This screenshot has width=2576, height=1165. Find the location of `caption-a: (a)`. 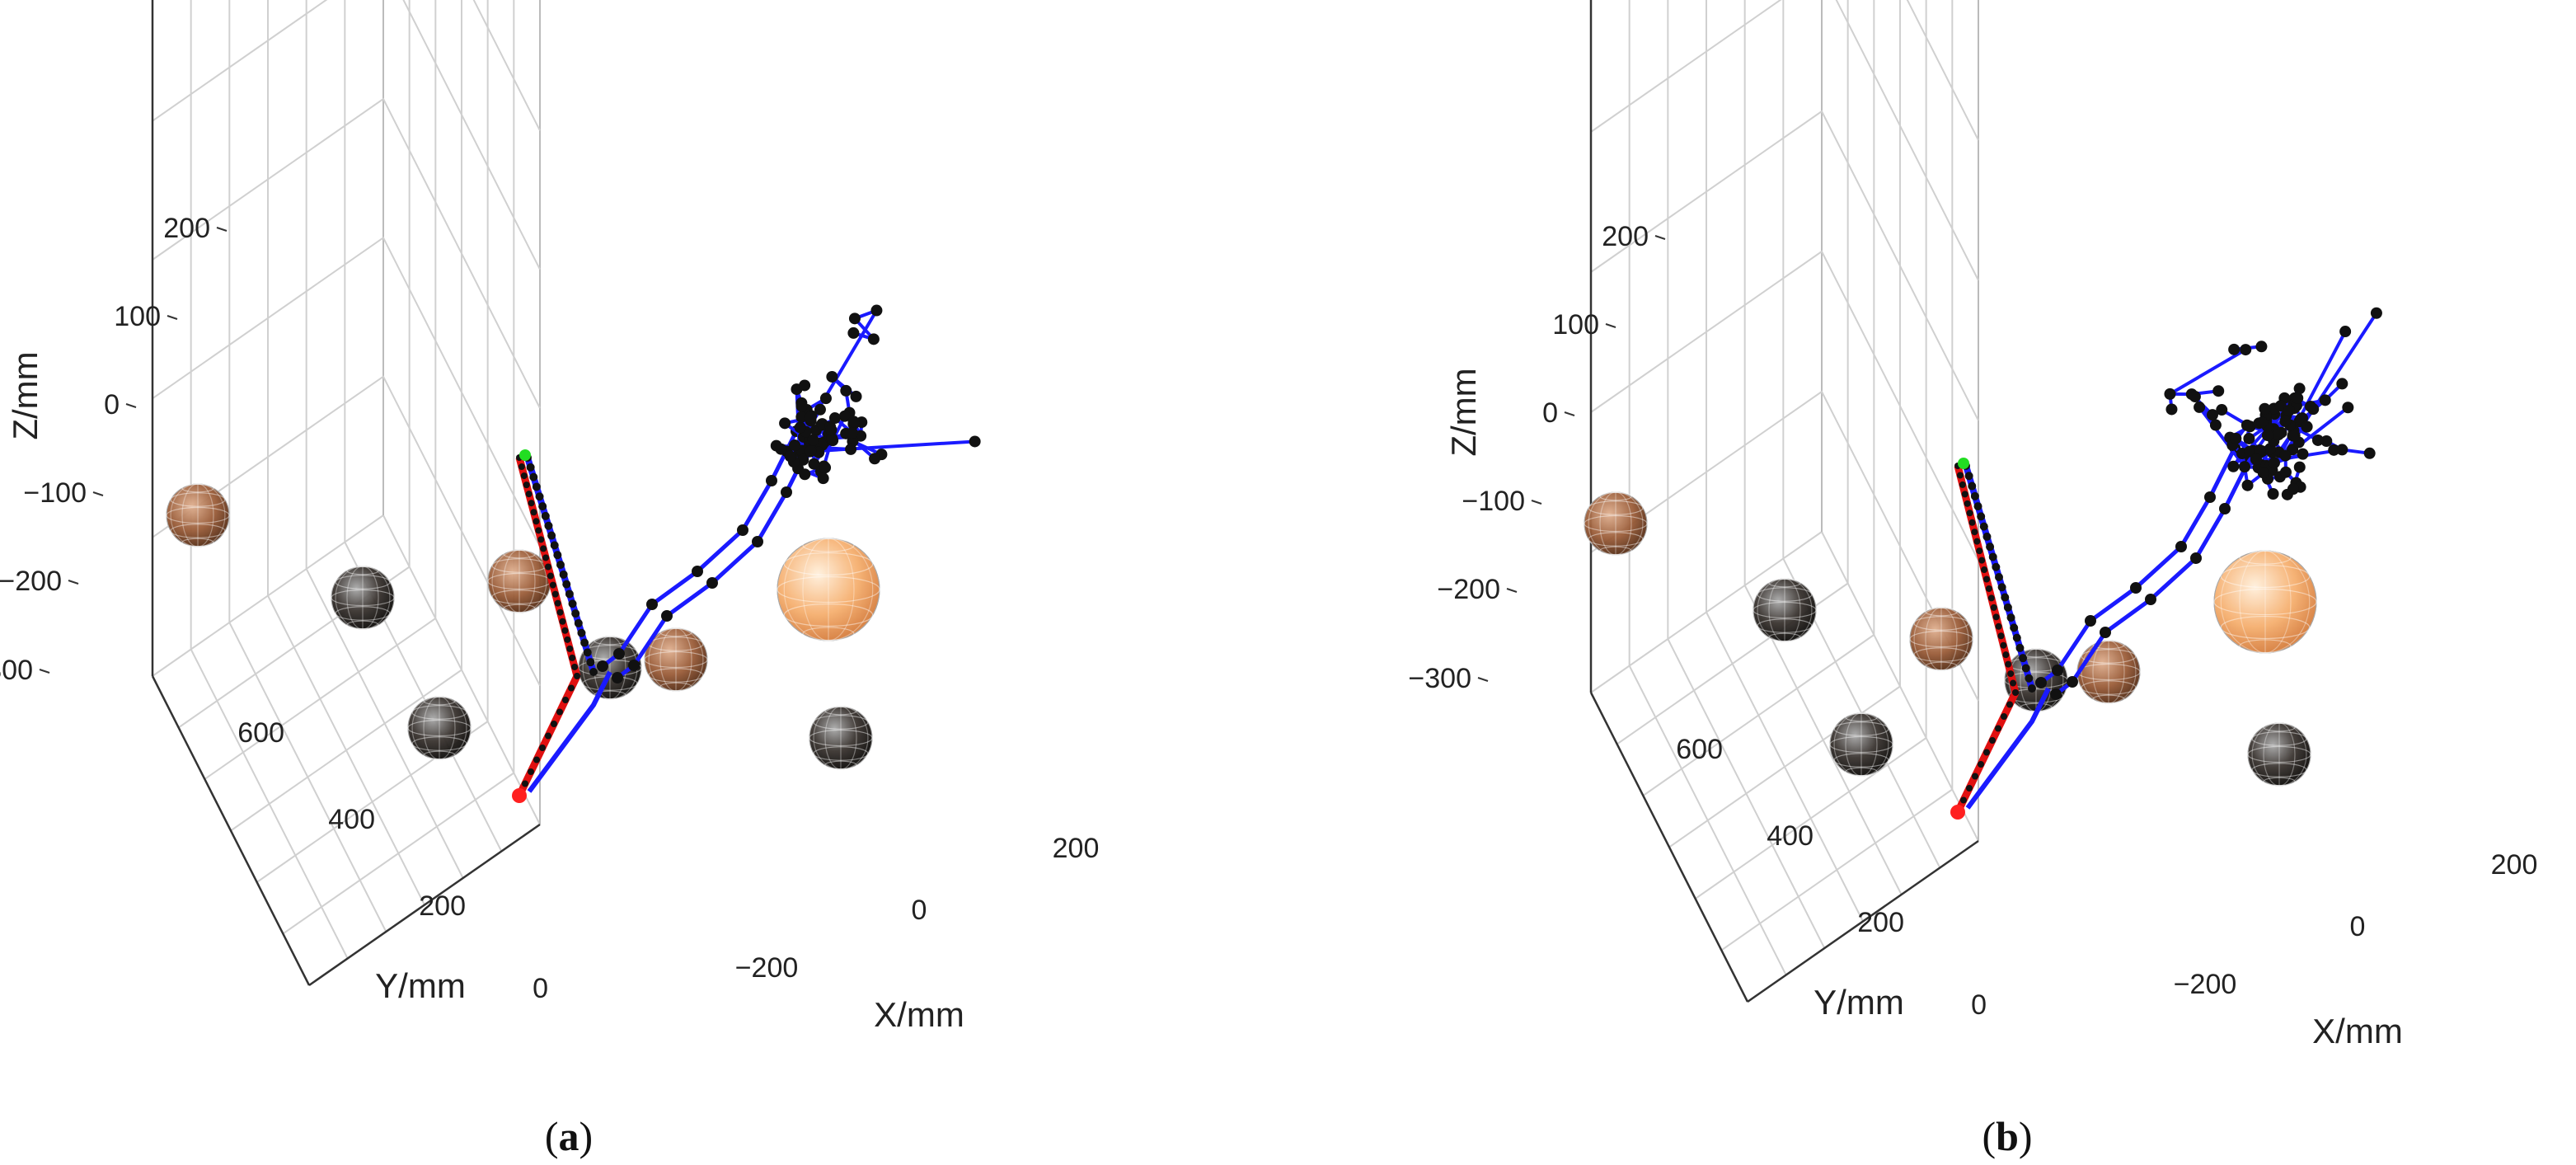

caption-a: (a) is located at coordinates (569, 1136).